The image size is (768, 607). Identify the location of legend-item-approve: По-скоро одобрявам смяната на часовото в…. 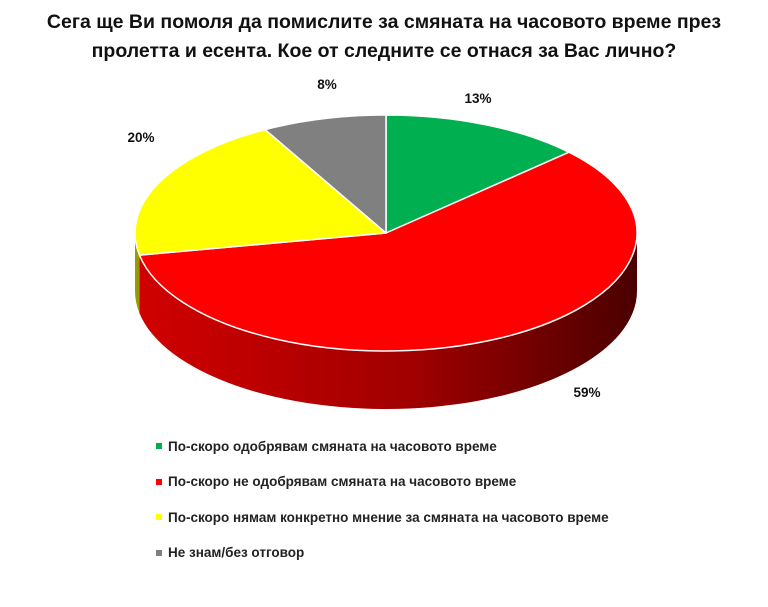
(382, 446).